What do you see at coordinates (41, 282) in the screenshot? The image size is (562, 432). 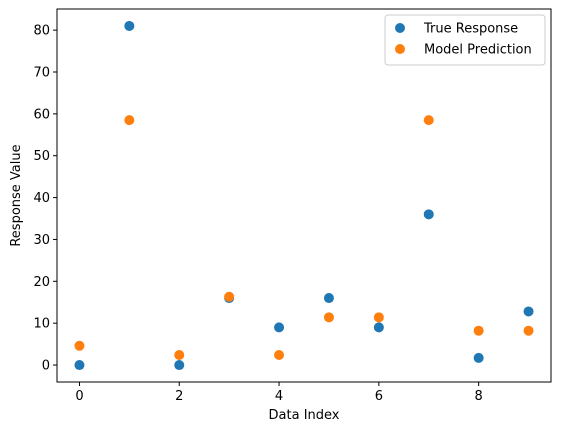 I see `y-tick-label-20: 20` at bounding box center [41, 282].